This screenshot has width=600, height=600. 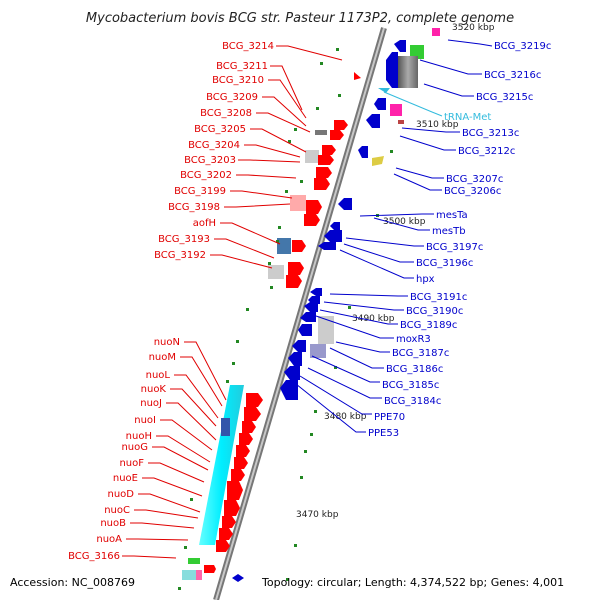 What do you see at coordinates (449, 231) in the screenshot?
I see `gene-label: mesTb` at bounding box center [449, 231].